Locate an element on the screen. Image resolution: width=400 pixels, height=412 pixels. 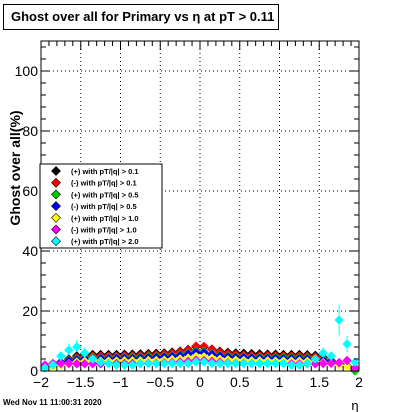
y-tick-label: 100 is located at coordinates (27, 71).